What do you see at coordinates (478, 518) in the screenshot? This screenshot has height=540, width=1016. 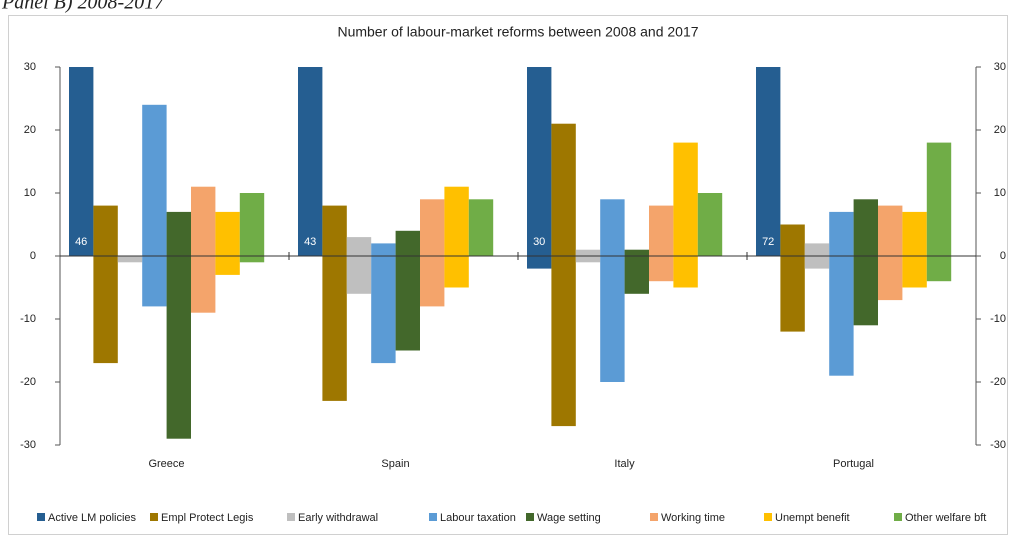 I see `legend-label: Labour taxation` at bounding box center [478, 518].